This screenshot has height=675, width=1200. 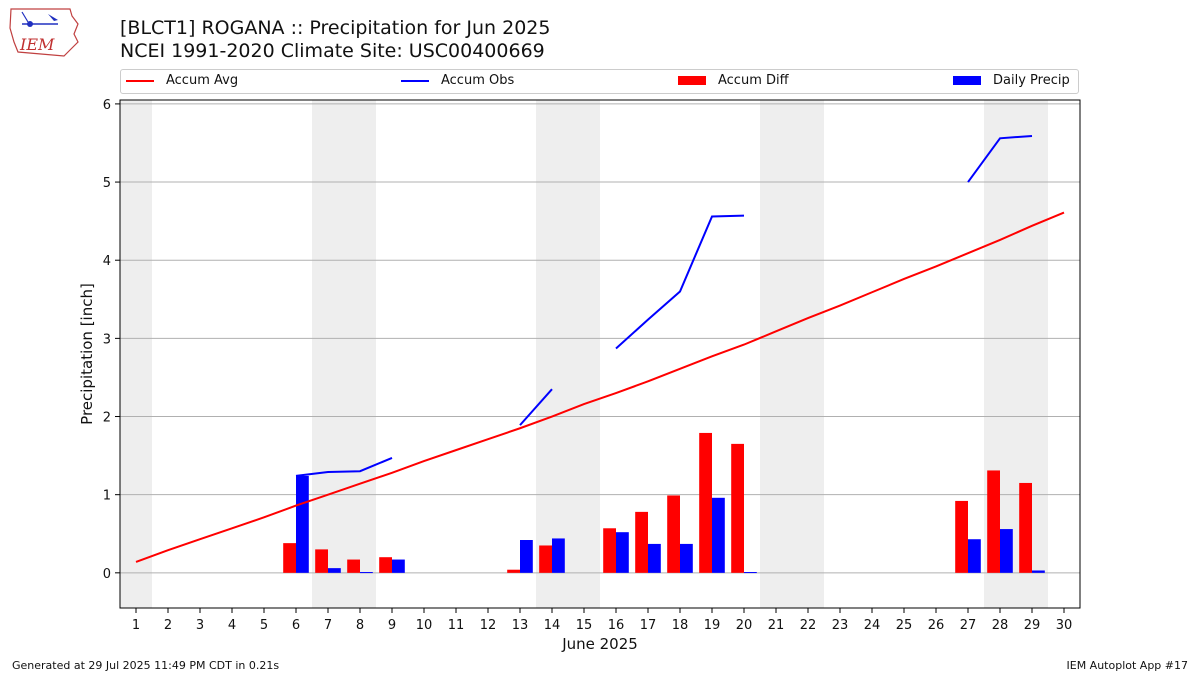 What do you see at coordinates (840, 625) in the screenshot?
I see `x-tick-label-23: 23` at bounding box center [840, 625].